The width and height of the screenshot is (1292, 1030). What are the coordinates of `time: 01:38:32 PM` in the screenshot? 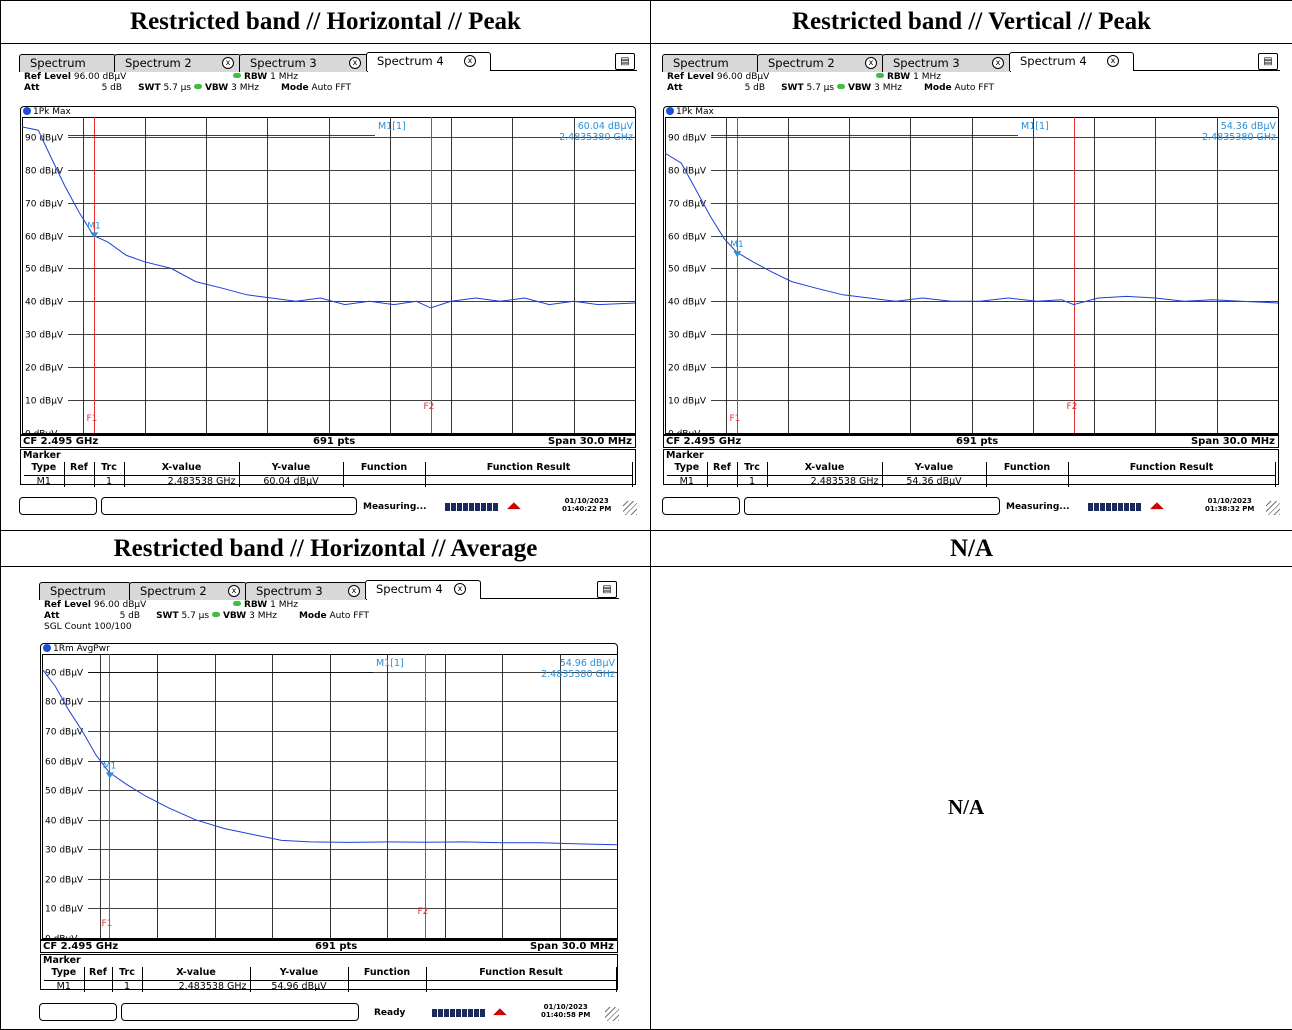 It's located at (1230, 509).